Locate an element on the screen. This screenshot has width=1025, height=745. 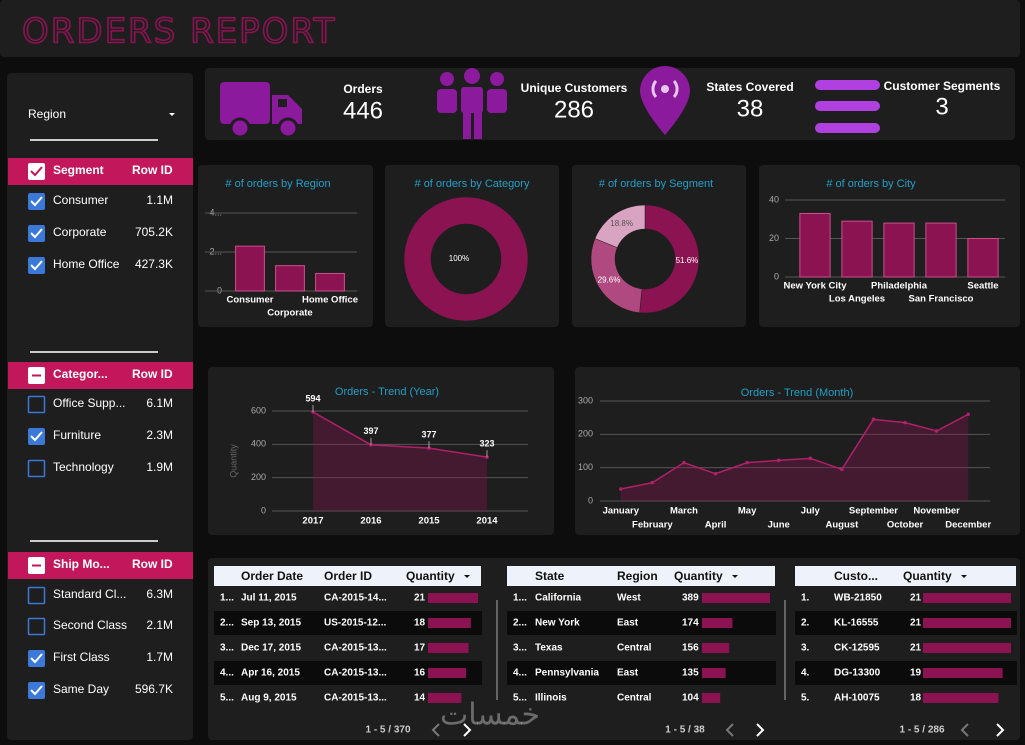
x-tick-label: May is located at coordinates (747, 511).